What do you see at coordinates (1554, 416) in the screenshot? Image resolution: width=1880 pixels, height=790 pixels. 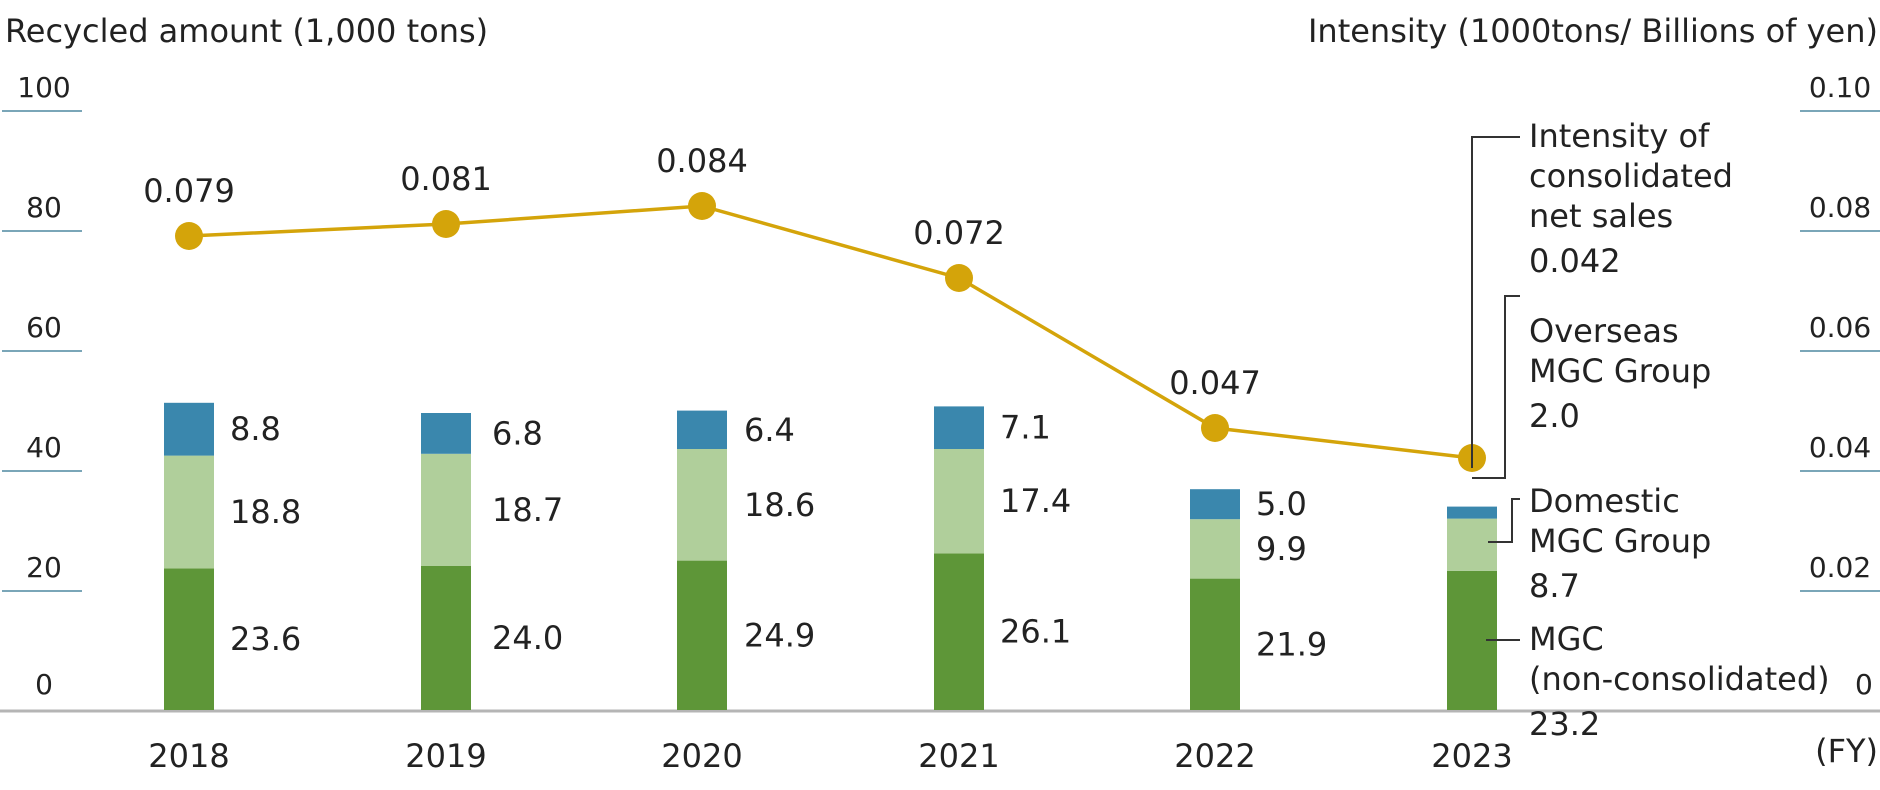 I see `legend-value: 2.0` at bounding box center [1554, 416].